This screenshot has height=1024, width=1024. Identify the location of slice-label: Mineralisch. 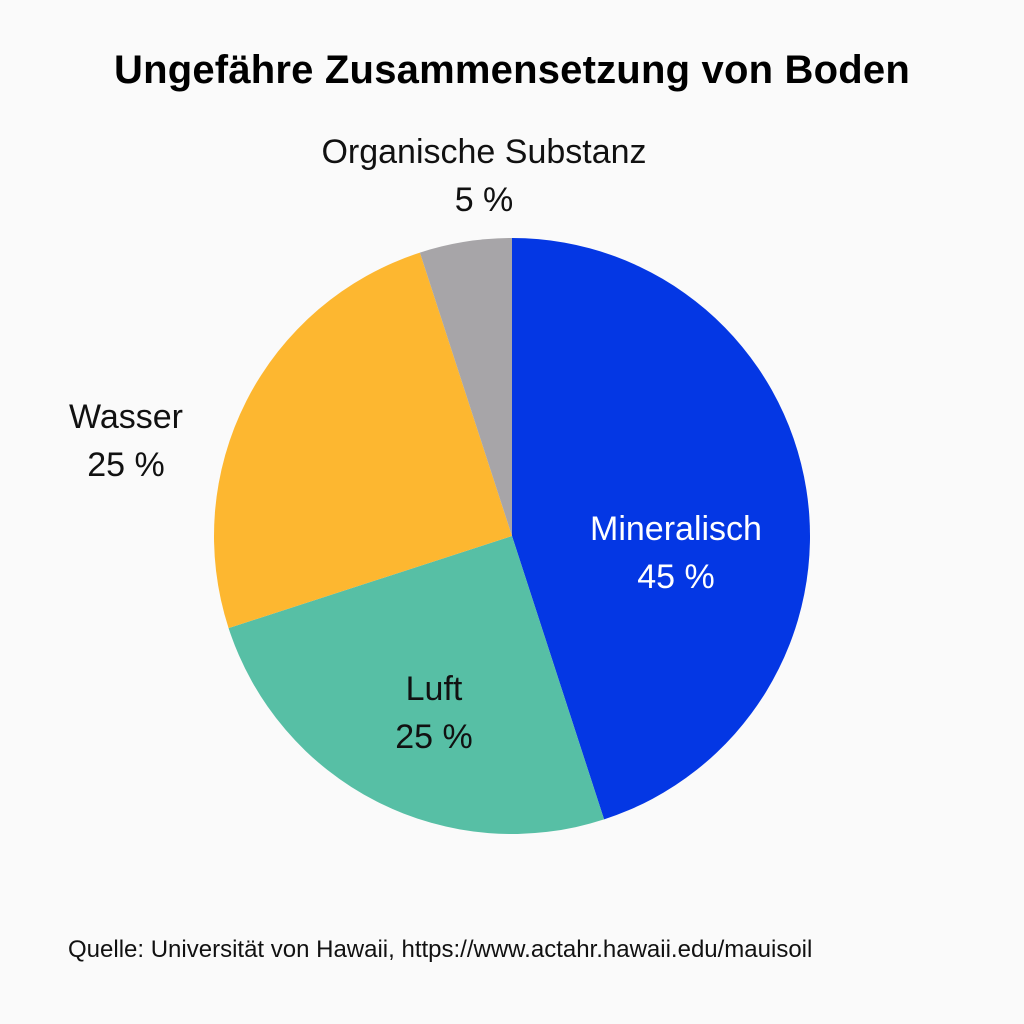
(676, 529).